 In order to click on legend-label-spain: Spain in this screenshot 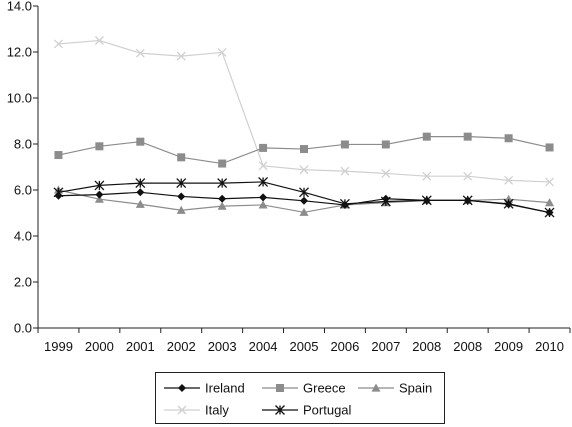, I will do `click(415, 388)`.